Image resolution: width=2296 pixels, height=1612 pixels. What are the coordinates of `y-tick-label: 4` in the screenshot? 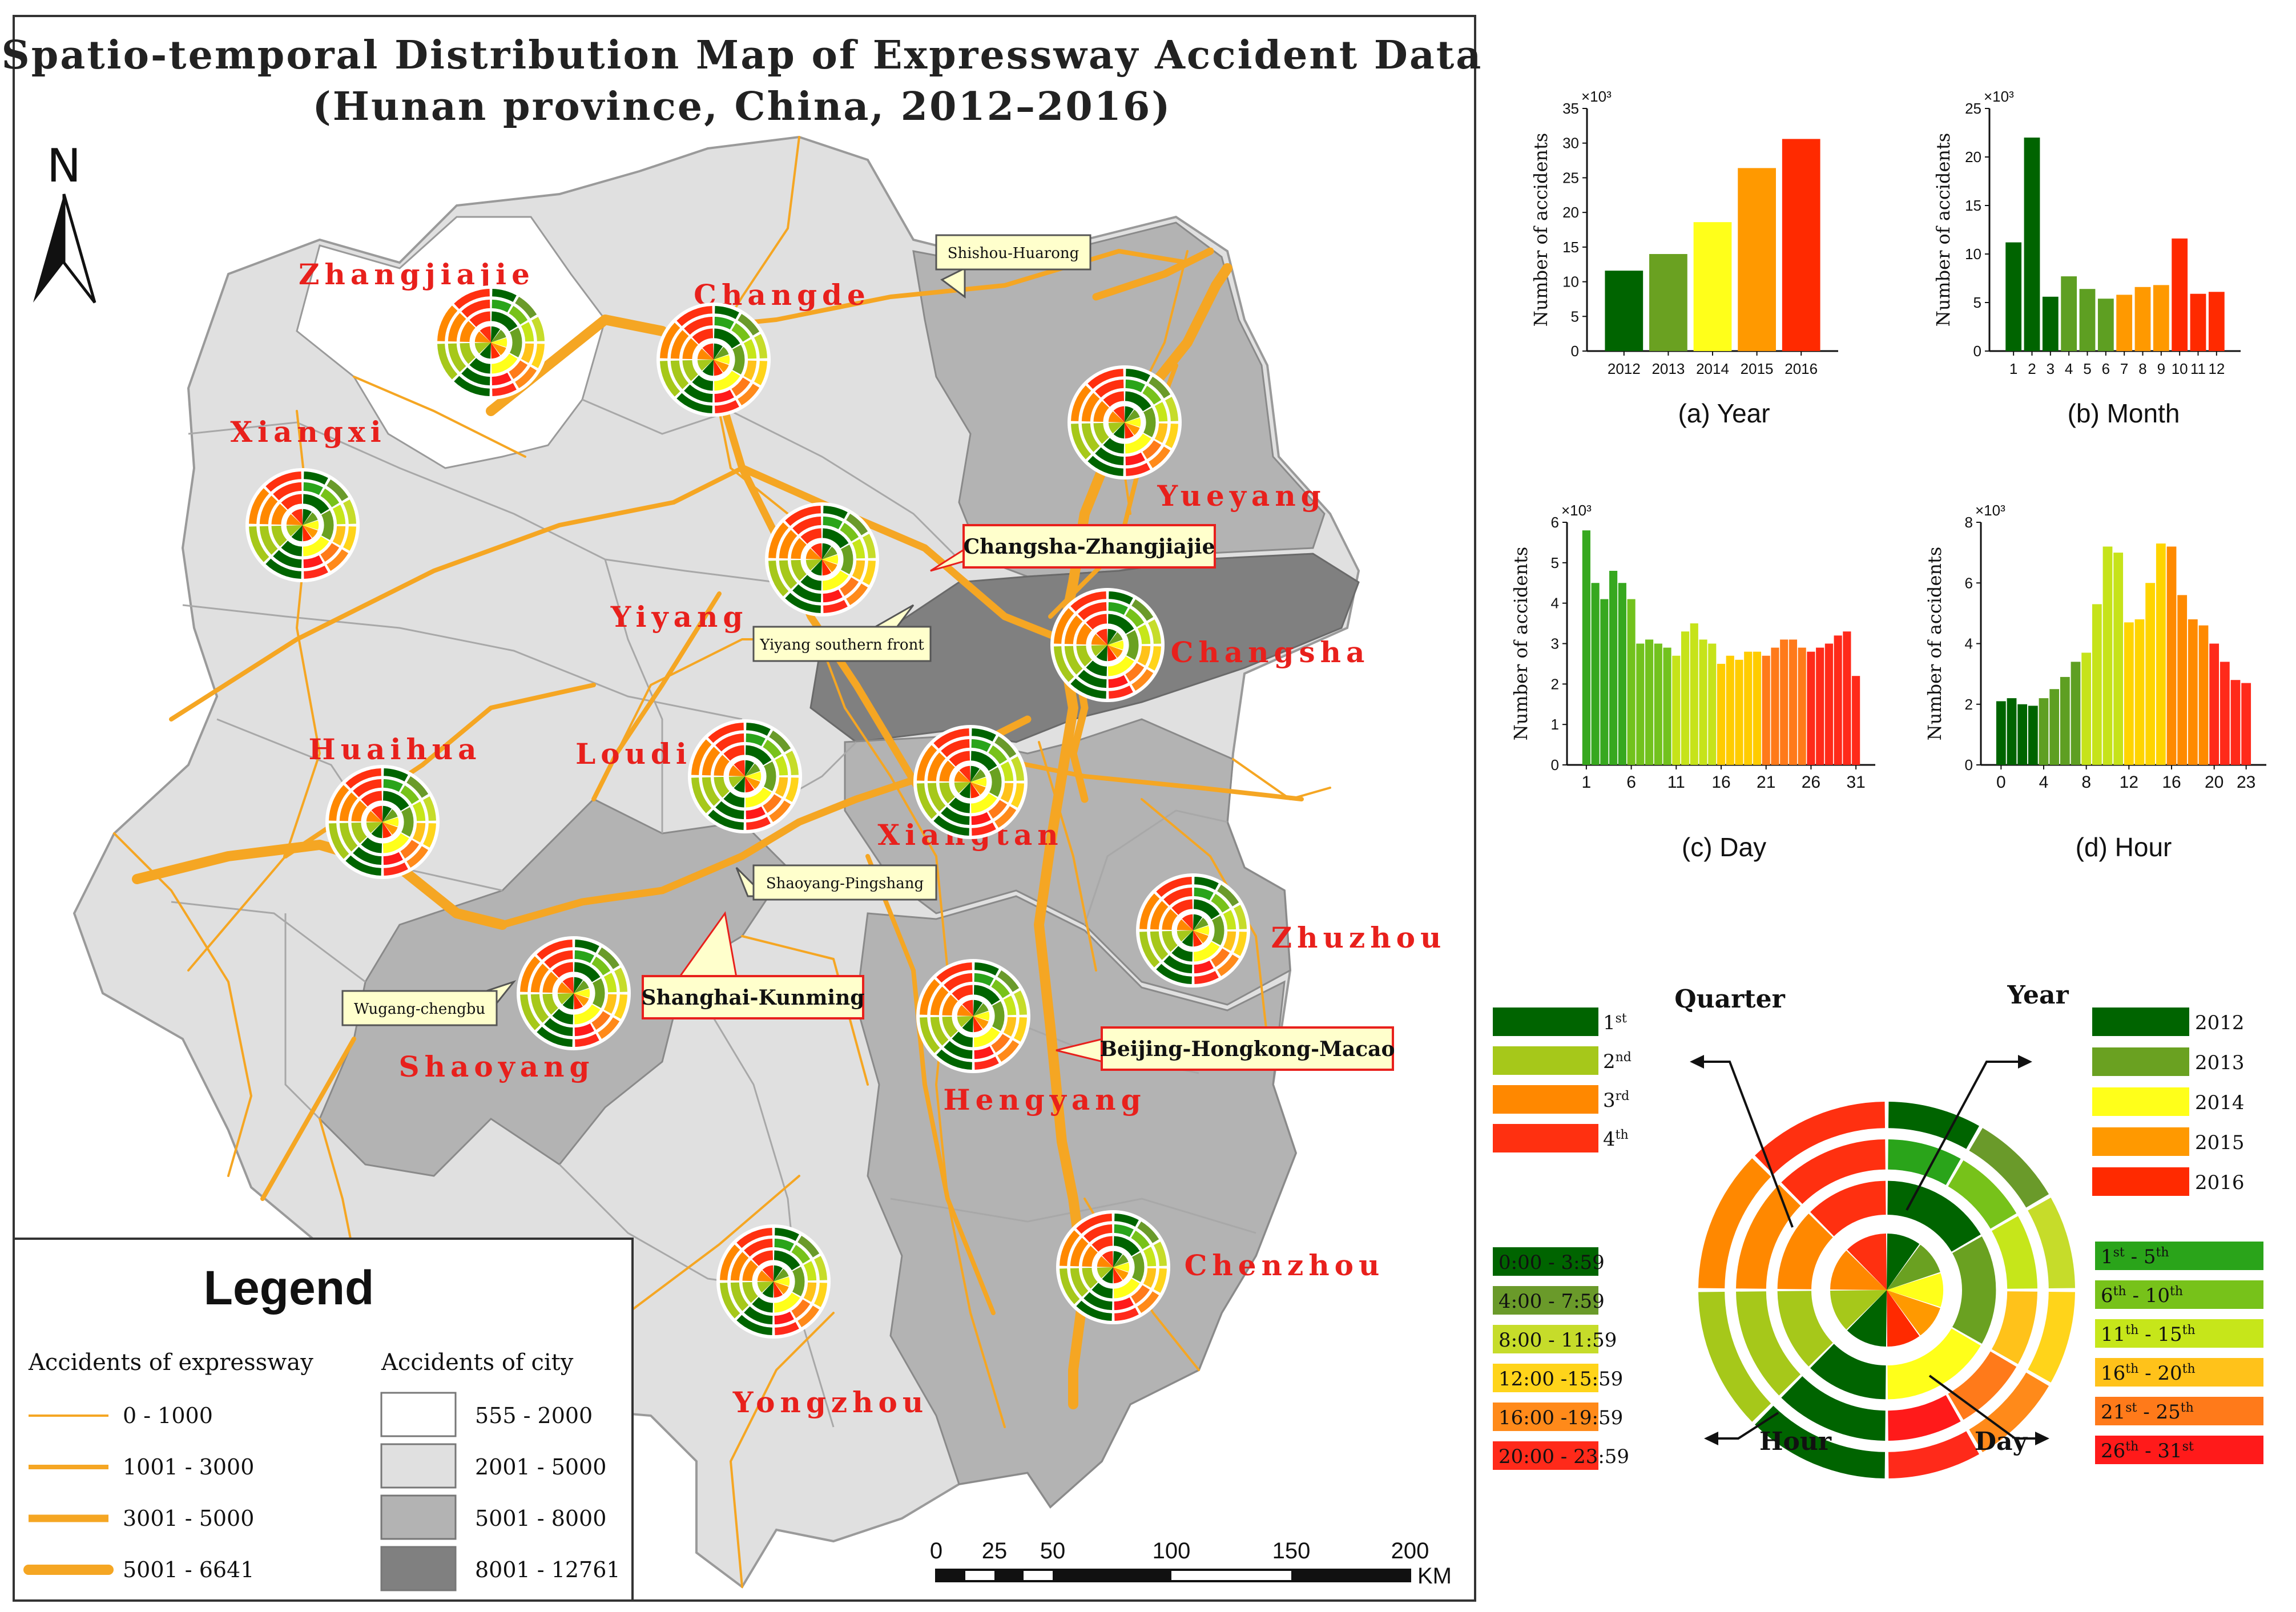 It's located at (1969, 644).